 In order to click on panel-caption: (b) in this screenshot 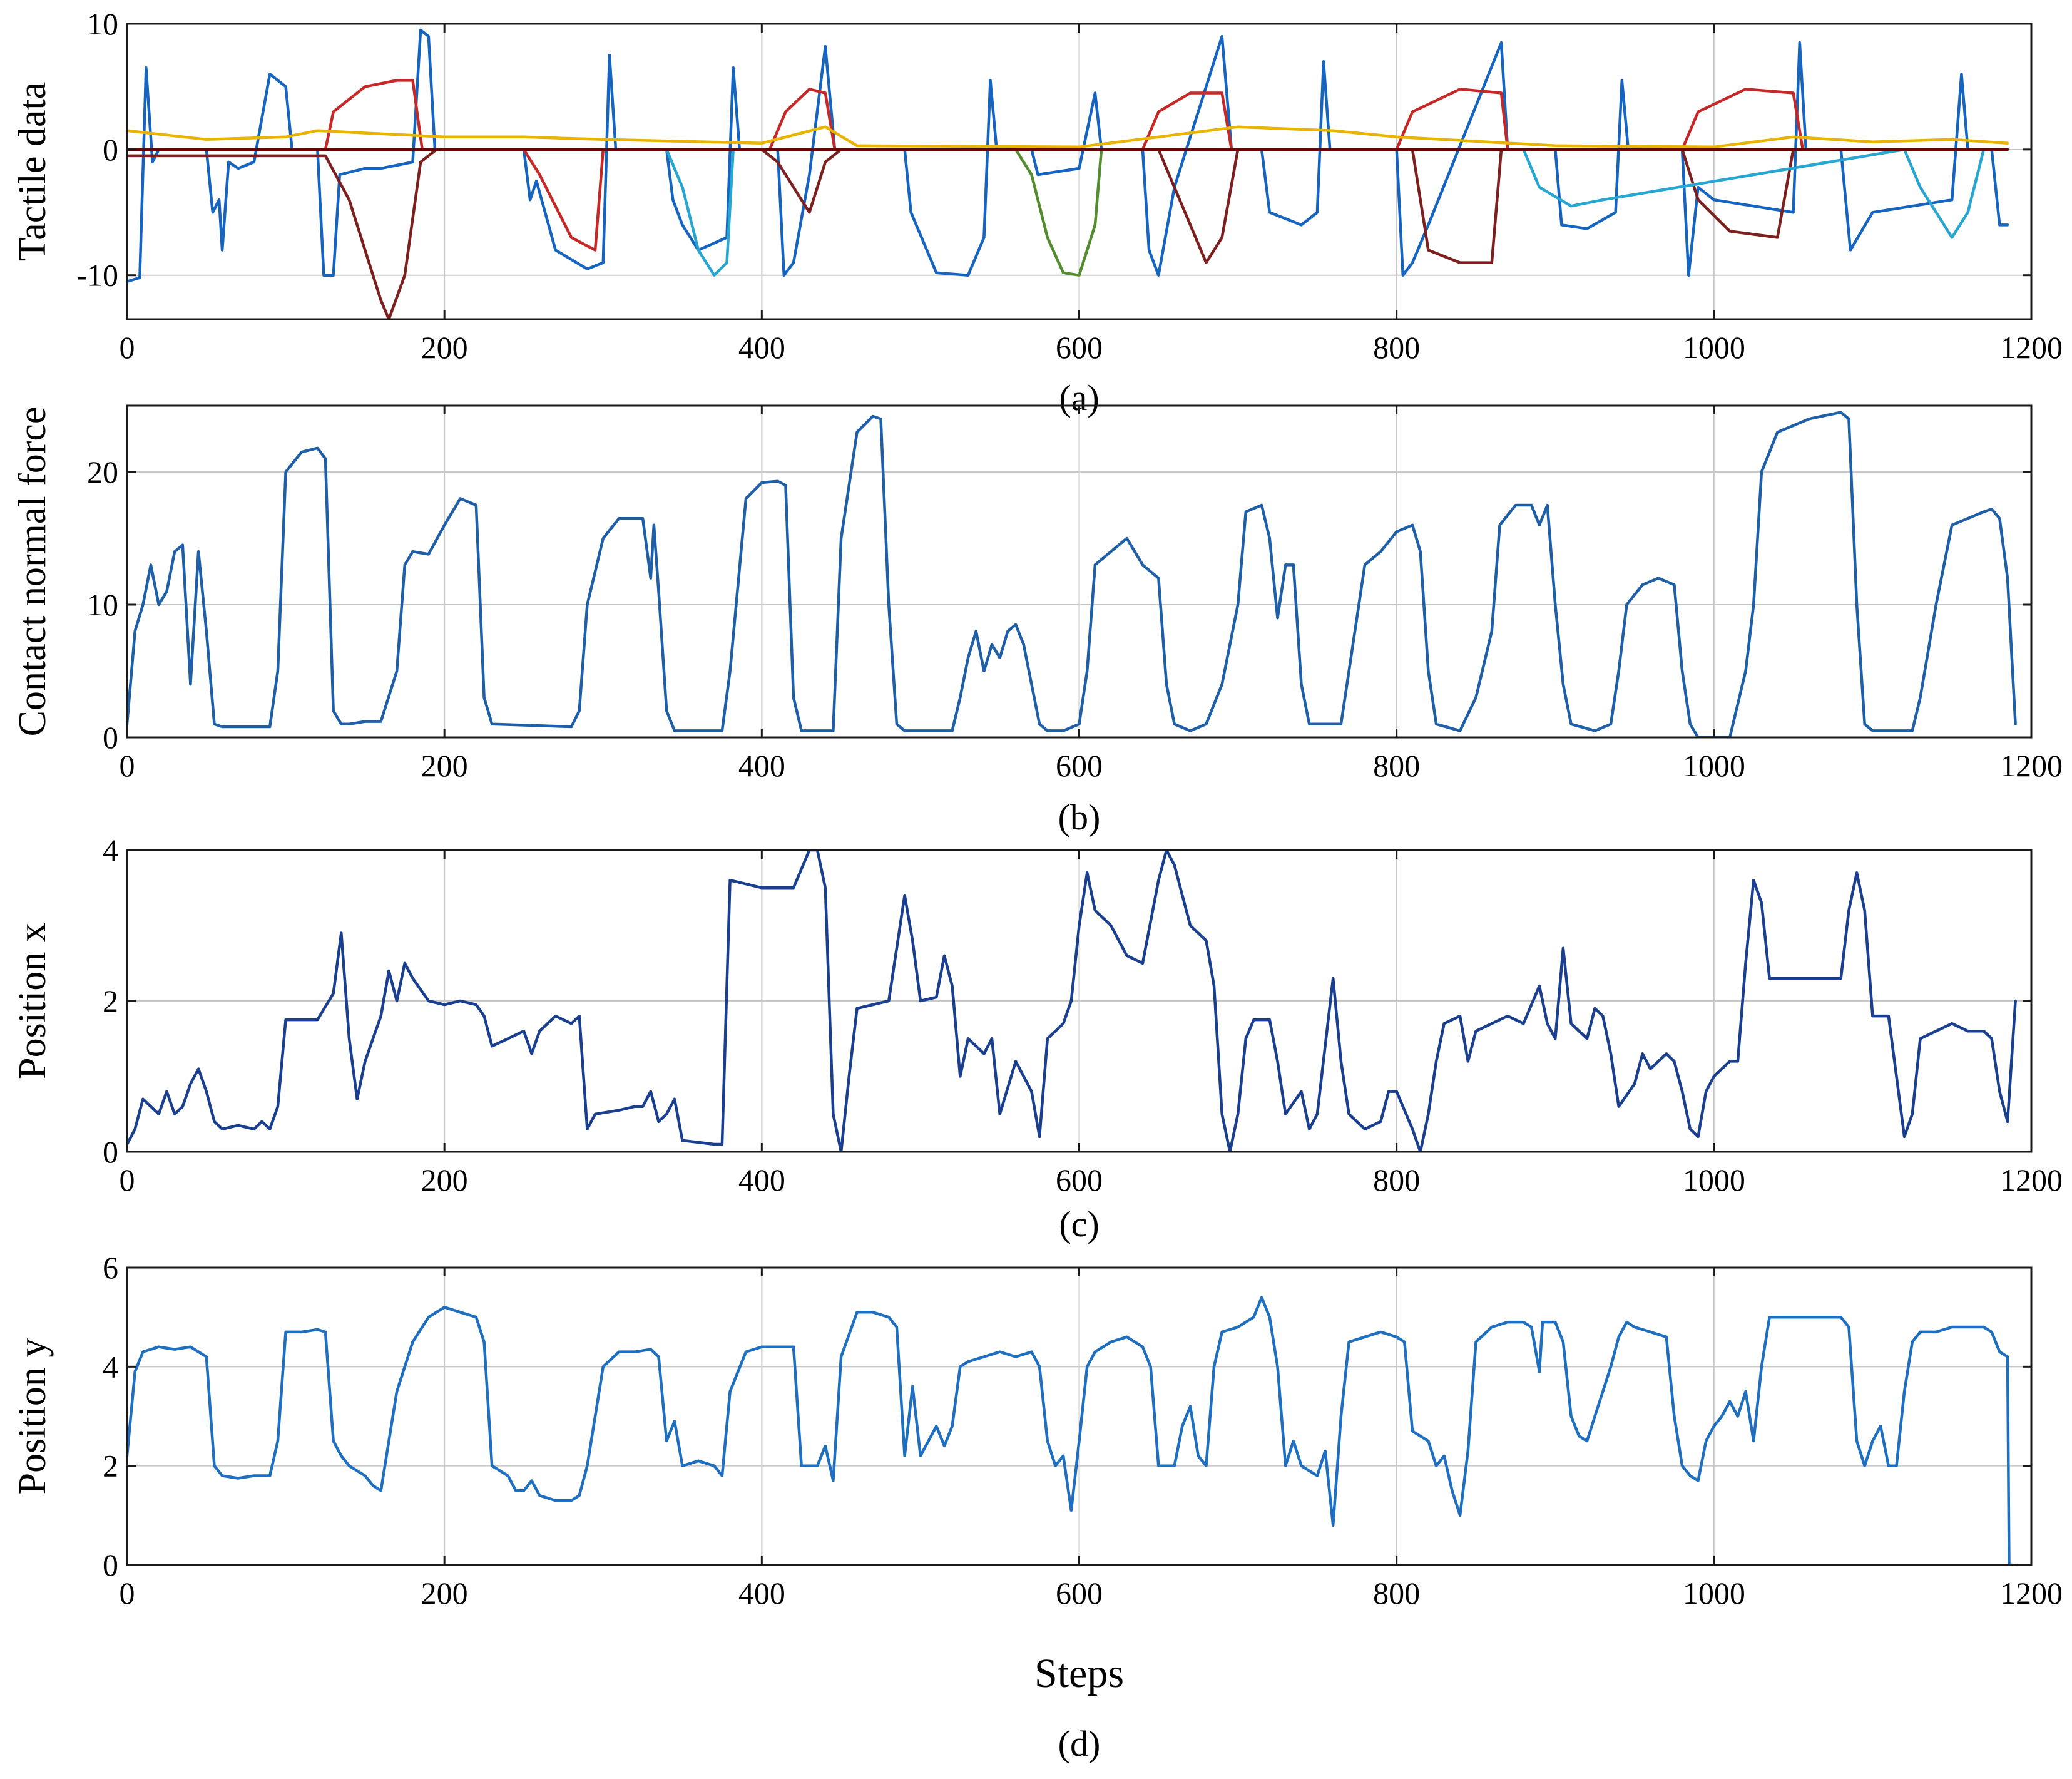, I will do `click(1079, 817)`.